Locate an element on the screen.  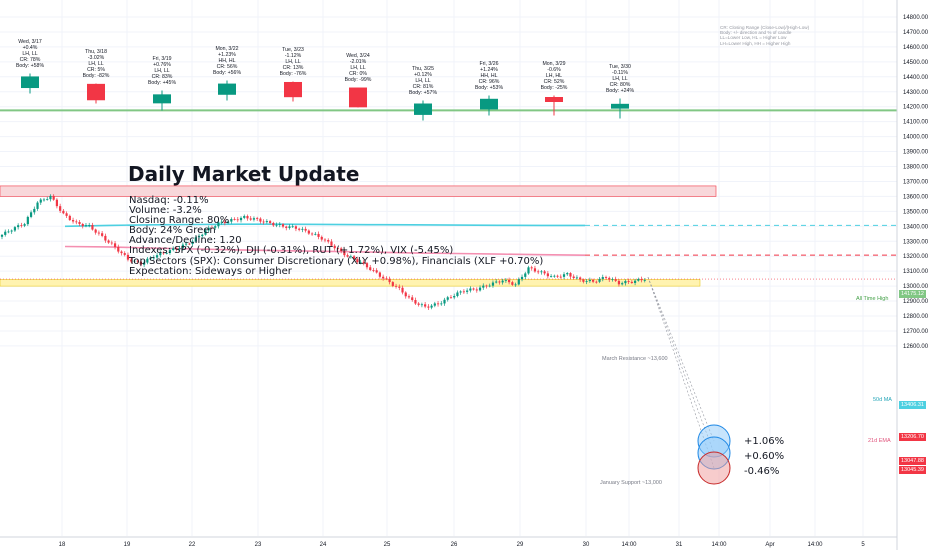
y-tick-label: 14700.00 is located at coordinates (916, 33).